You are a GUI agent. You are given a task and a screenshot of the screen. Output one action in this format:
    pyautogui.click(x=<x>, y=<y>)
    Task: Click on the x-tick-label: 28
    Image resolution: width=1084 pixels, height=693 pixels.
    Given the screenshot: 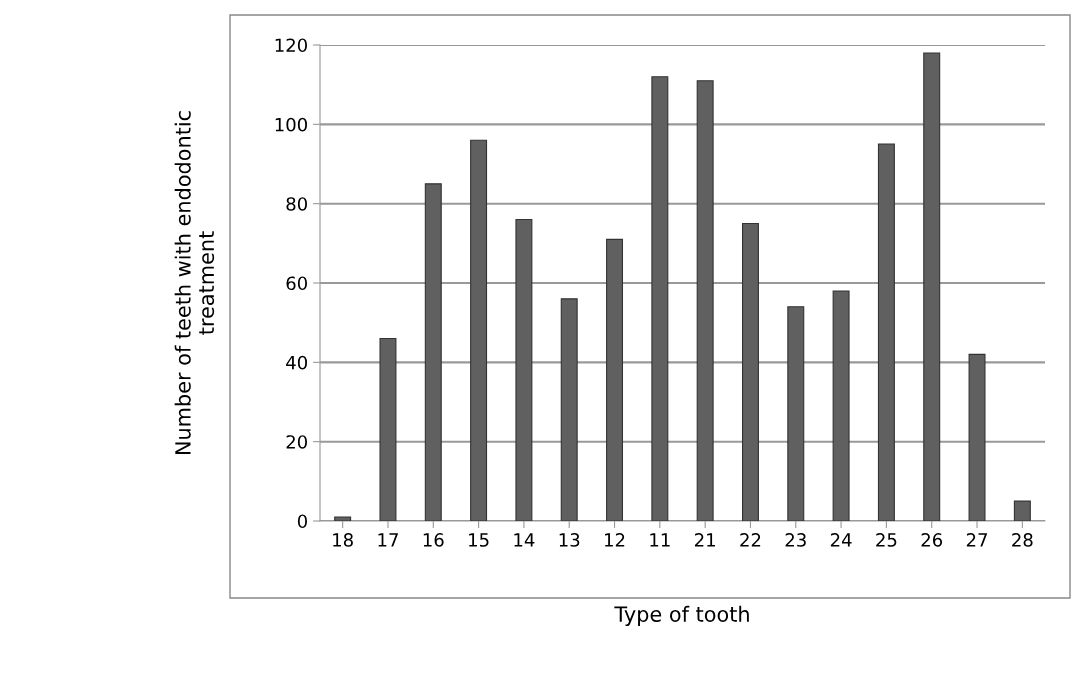 What is the action you would take?
    pyautogui.click(x=1022, y=540)
    